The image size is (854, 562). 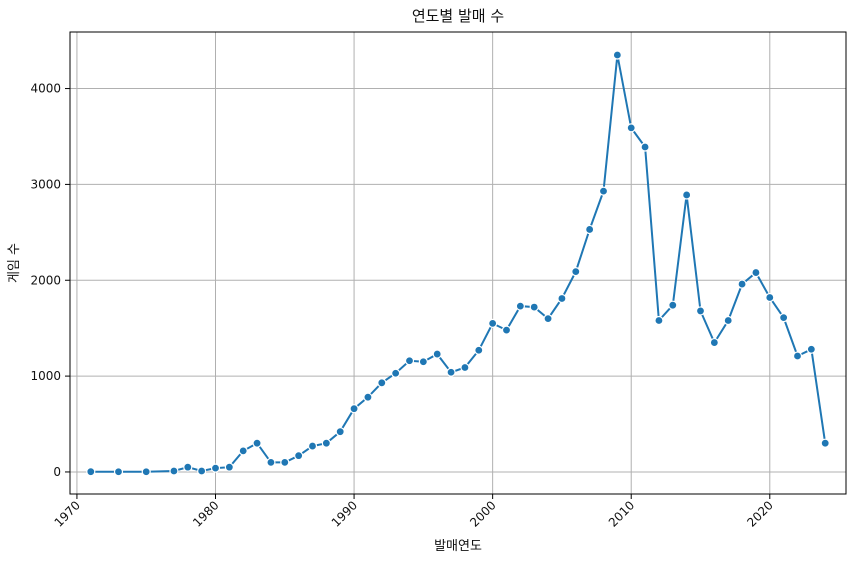 What do you see at coordinates (482, 513) in the screenshot?
I see `x-tick-label: 2000` at bounding box center [482, 513].